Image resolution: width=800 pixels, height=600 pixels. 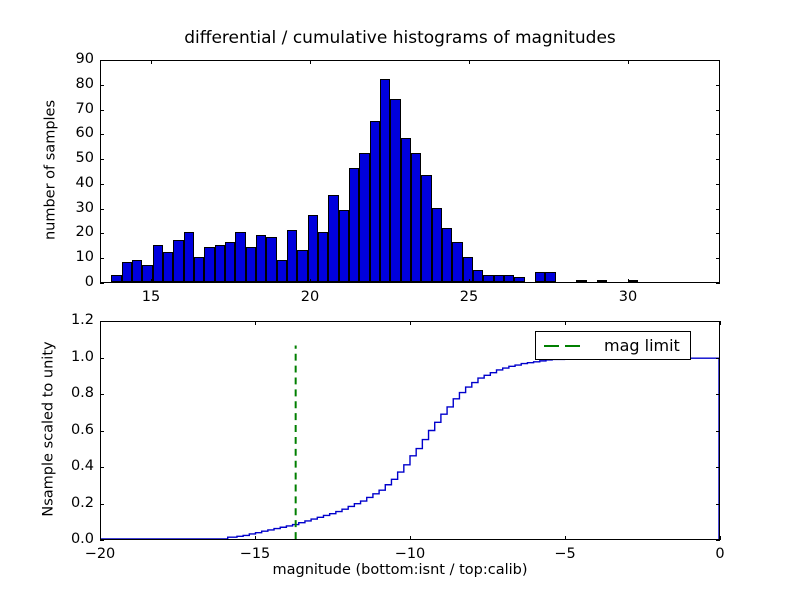 What do you see at coordinates (410, 554) in the screenshot?
I see `x-tick-label: −10` at bounding box center [410, 554].